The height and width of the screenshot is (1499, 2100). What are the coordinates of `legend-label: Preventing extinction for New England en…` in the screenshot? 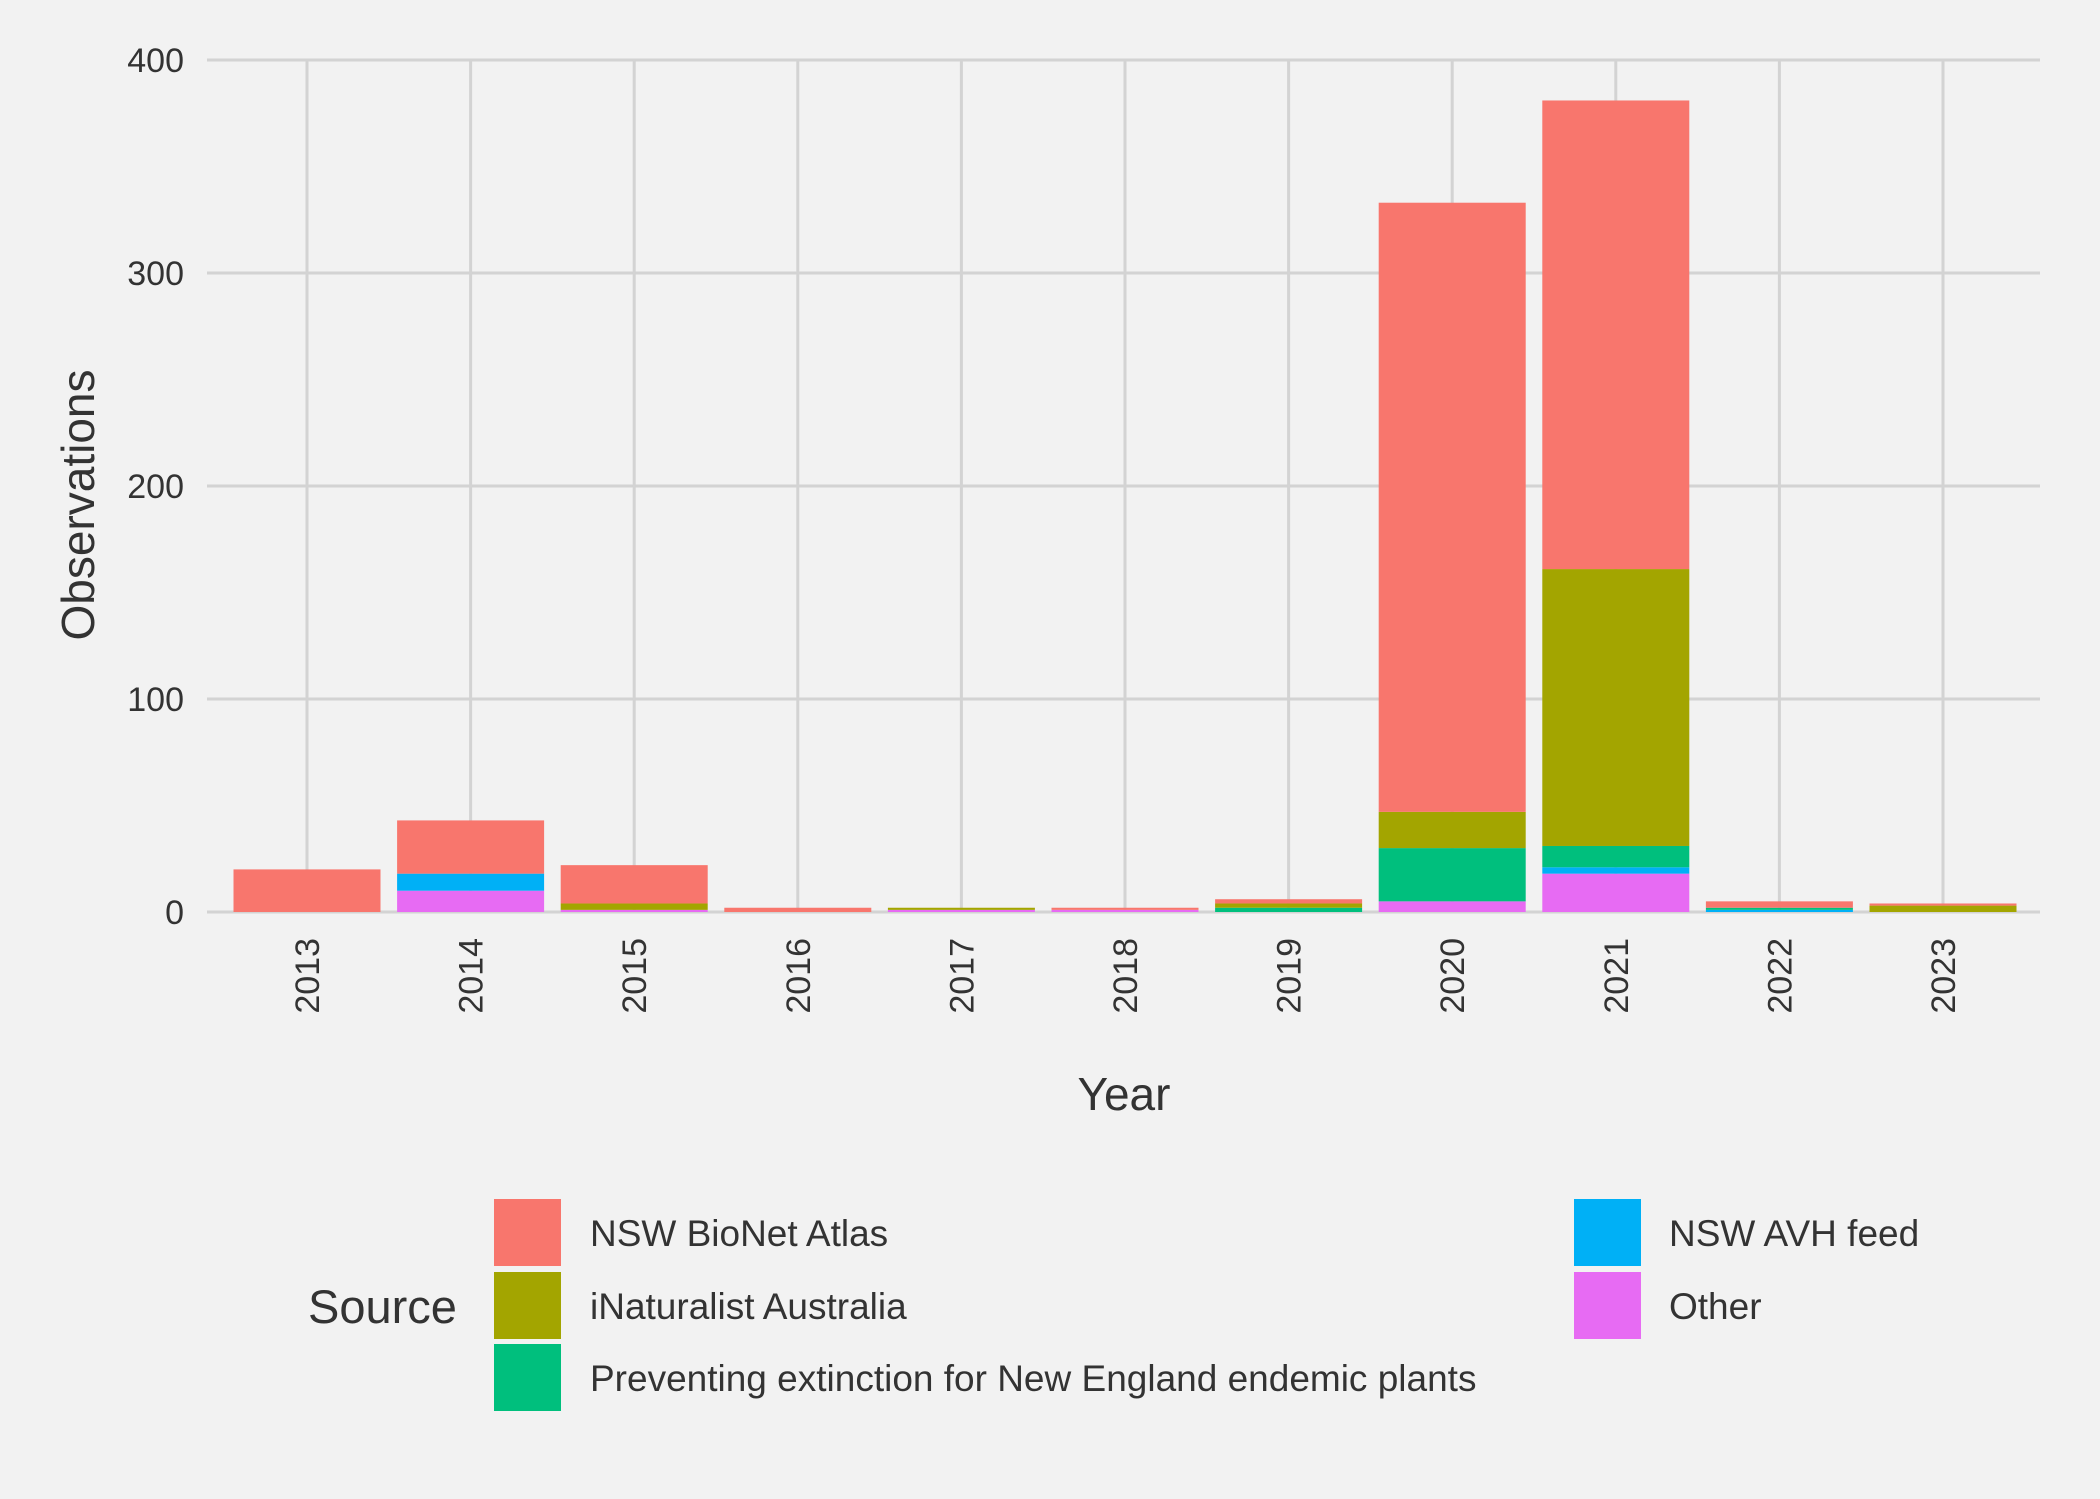 It's located at (1033, 1378).